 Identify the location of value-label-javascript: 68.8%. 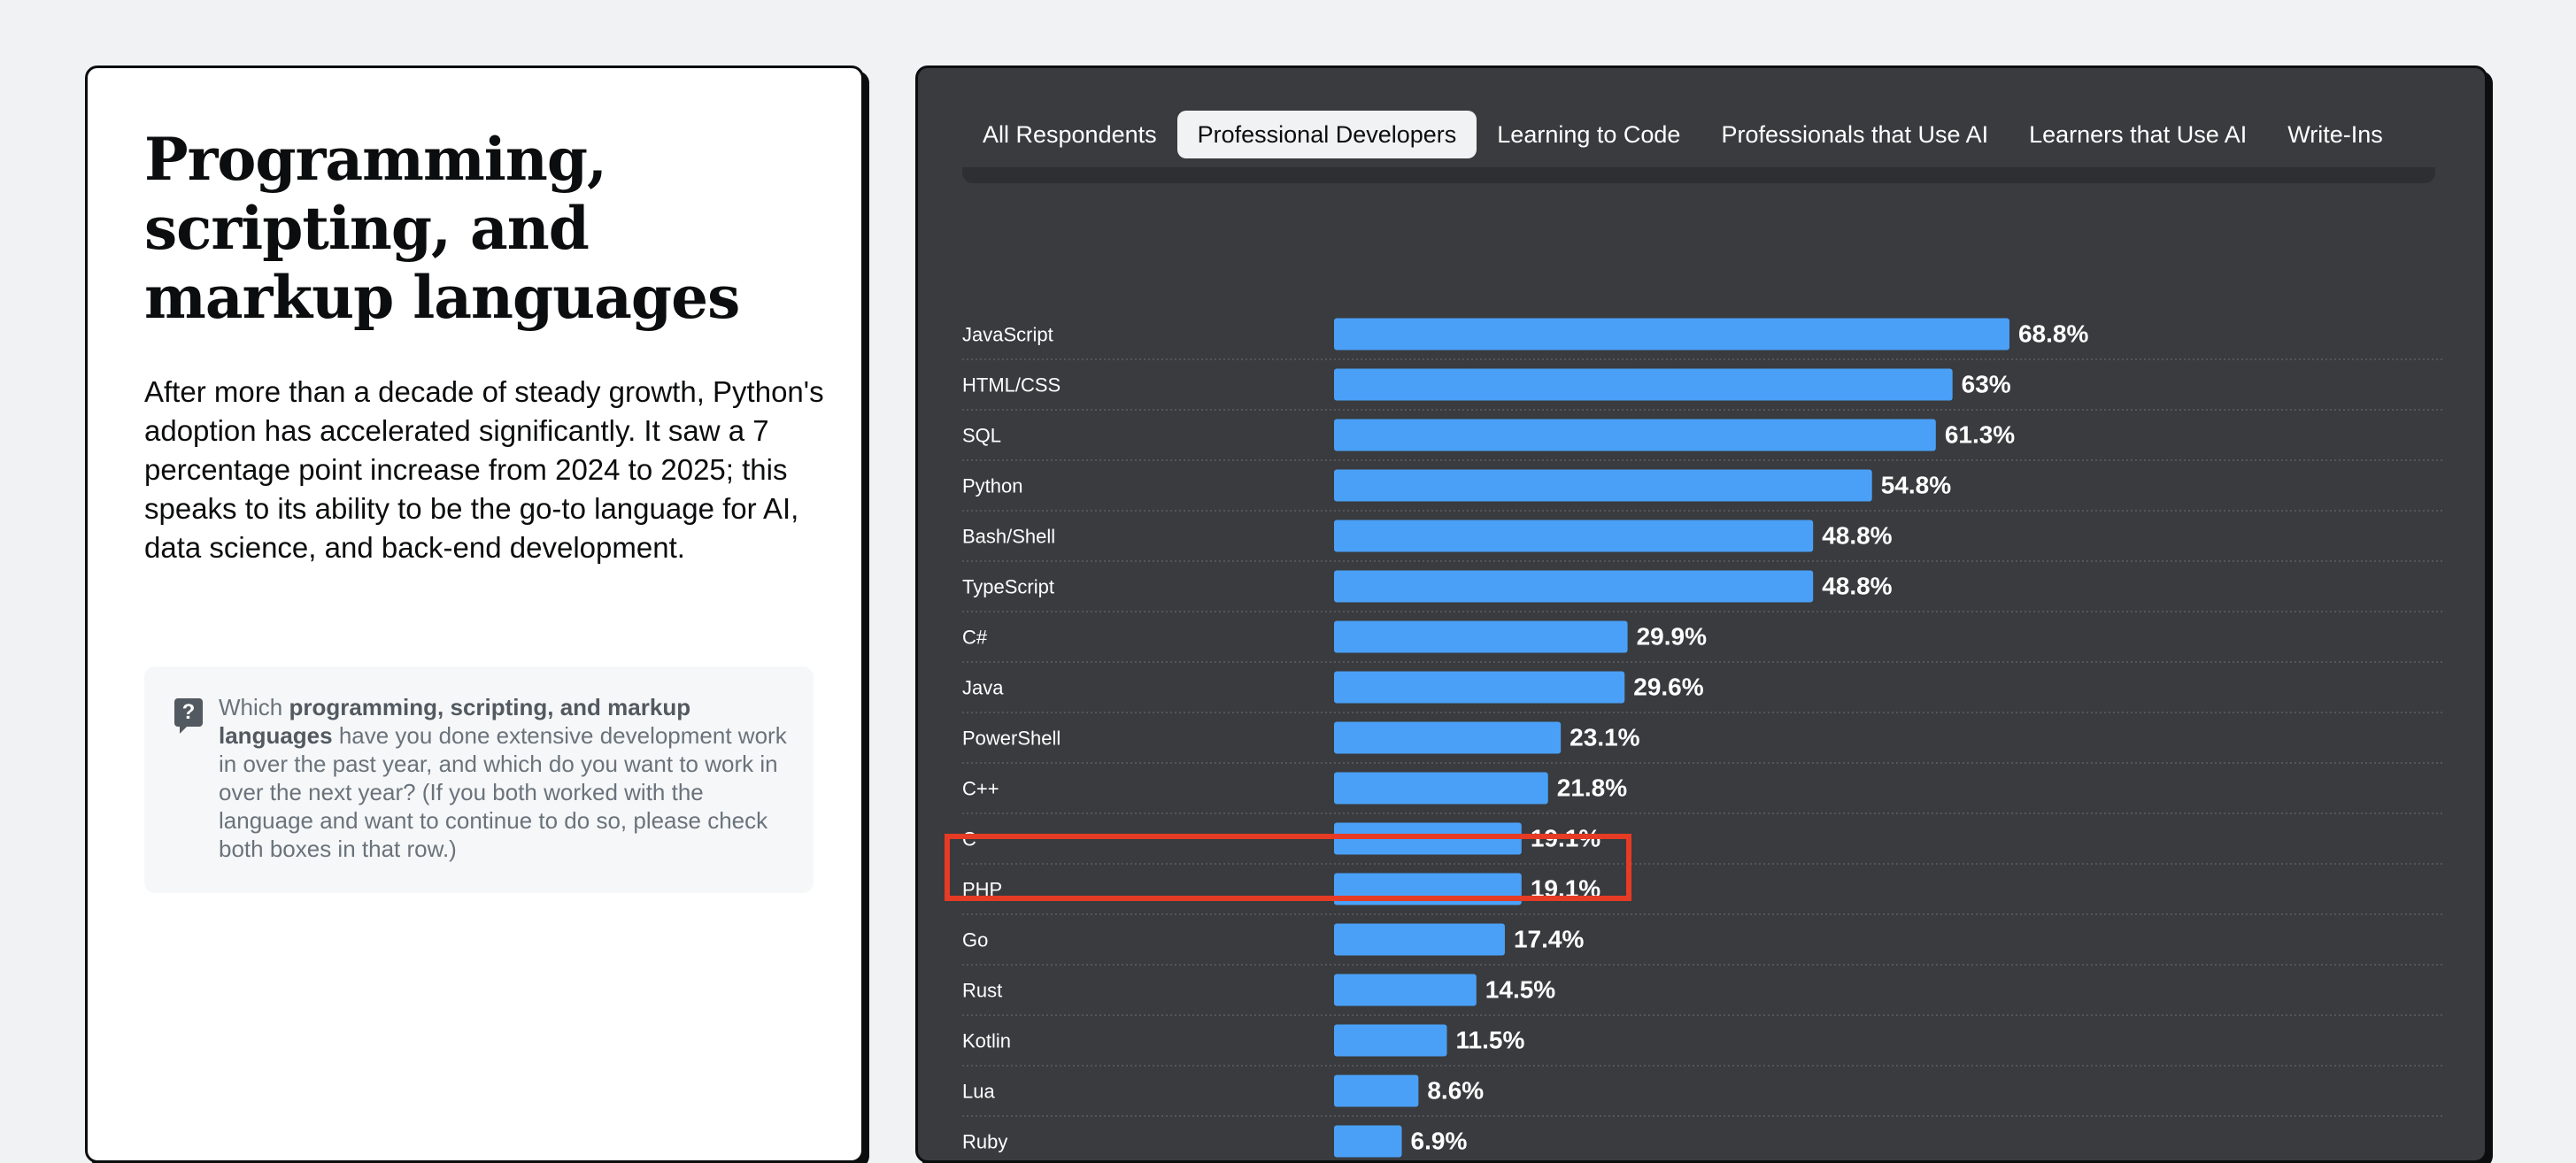
(2053, 334).